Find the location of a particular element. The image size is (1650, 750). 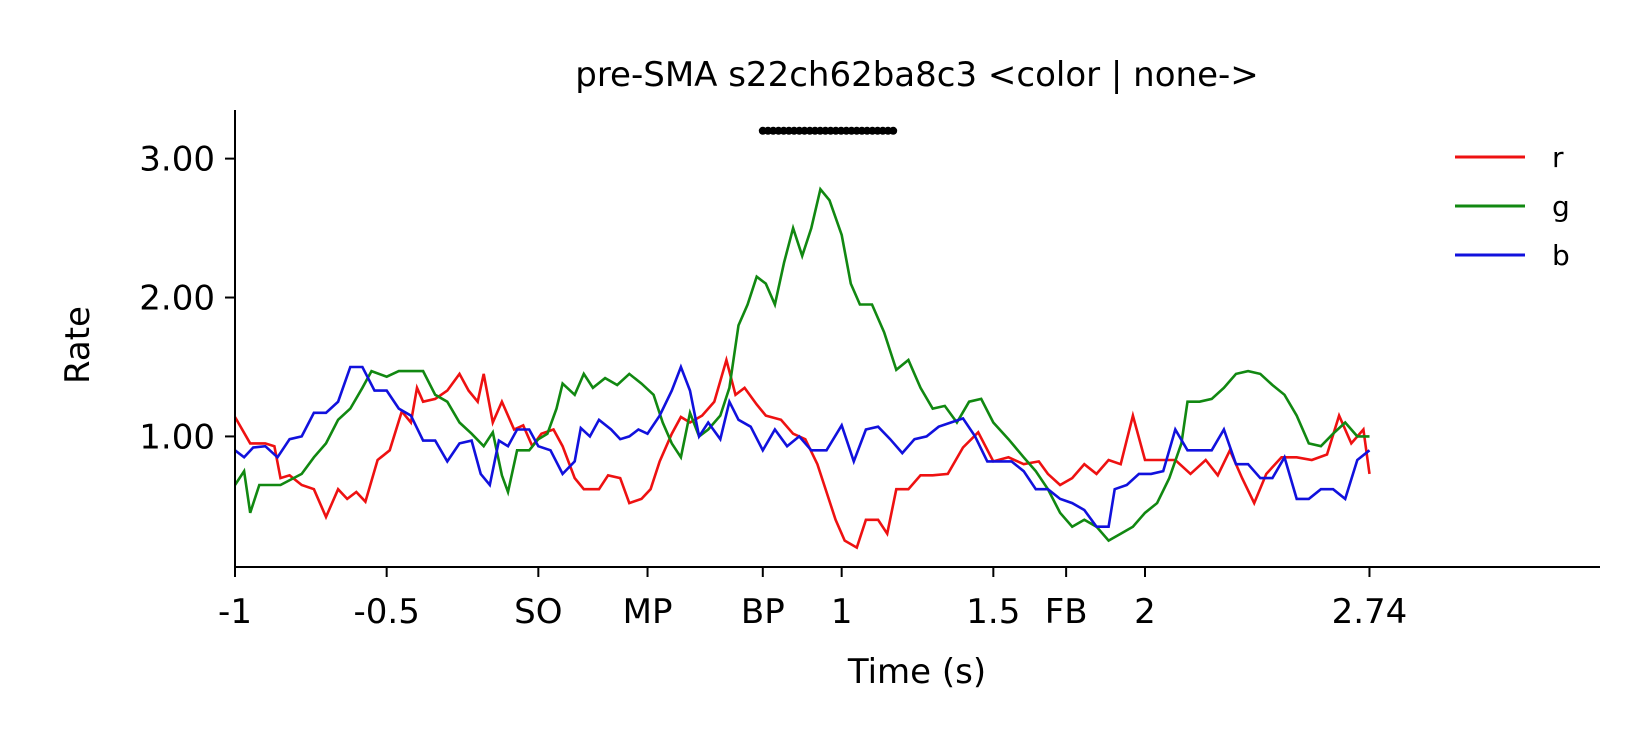

x-tick-label: 2 is located at coordinates (1145, 612).